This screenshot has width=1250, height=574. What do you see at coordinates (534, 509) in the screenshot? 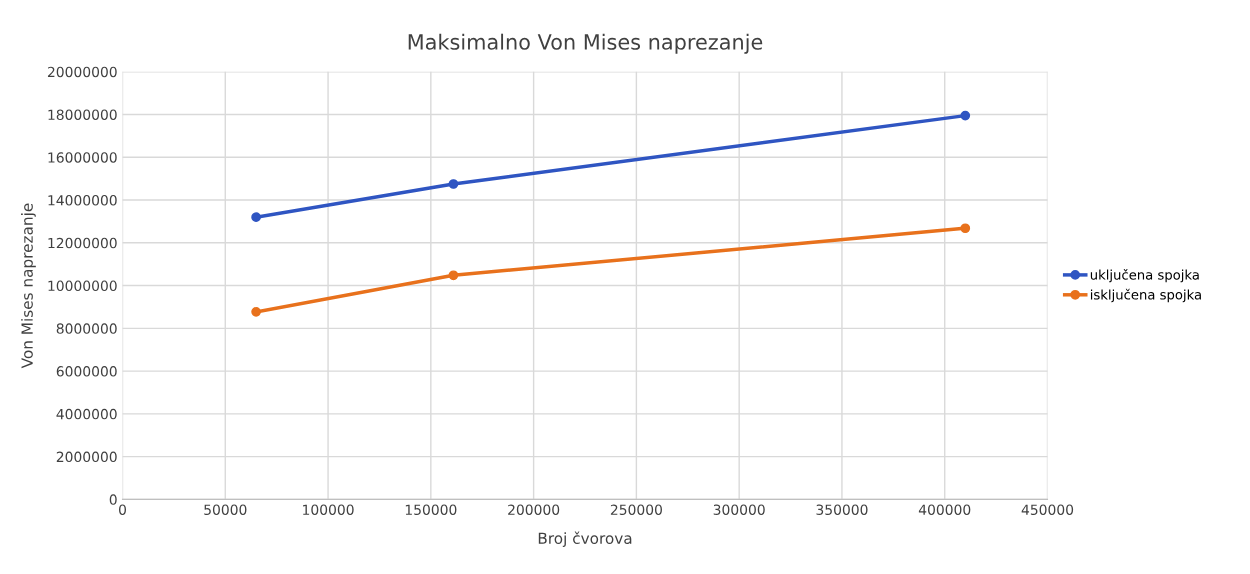
I see `x-tick-label: 200000` at bounding box center [534, 509].